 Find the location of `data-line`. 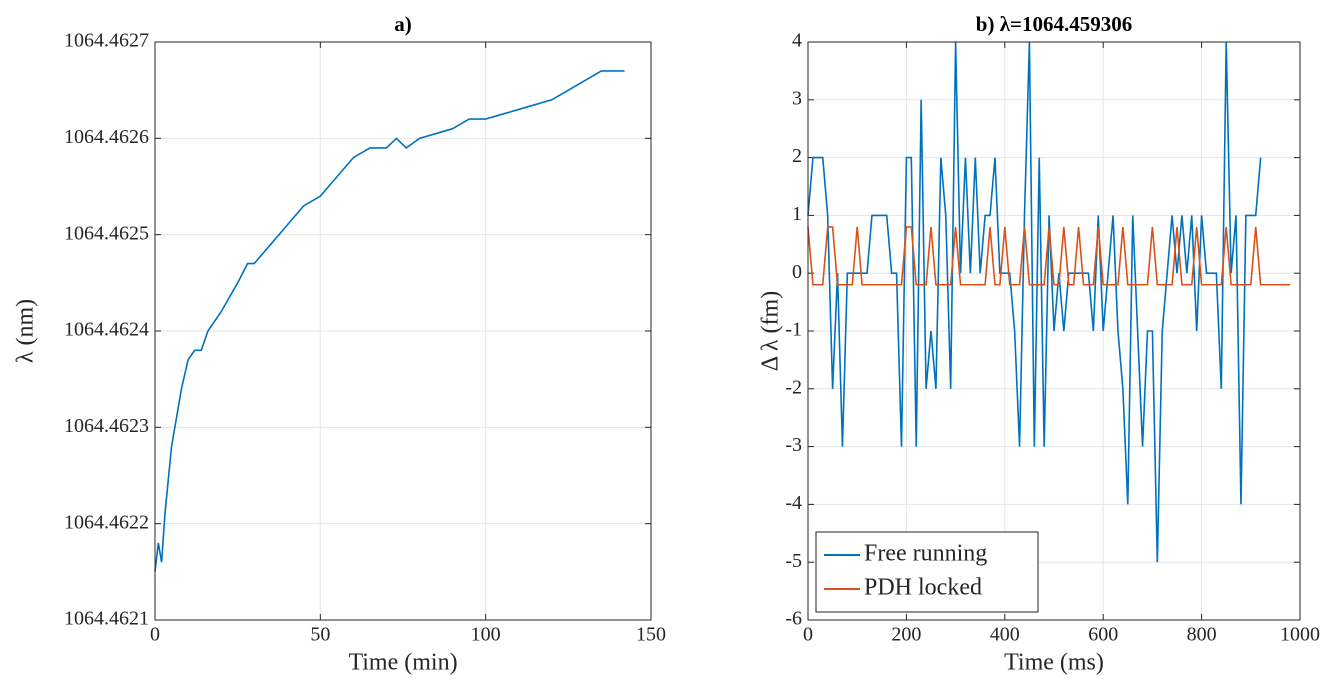

data-line is located at coordinates (1049, 256).